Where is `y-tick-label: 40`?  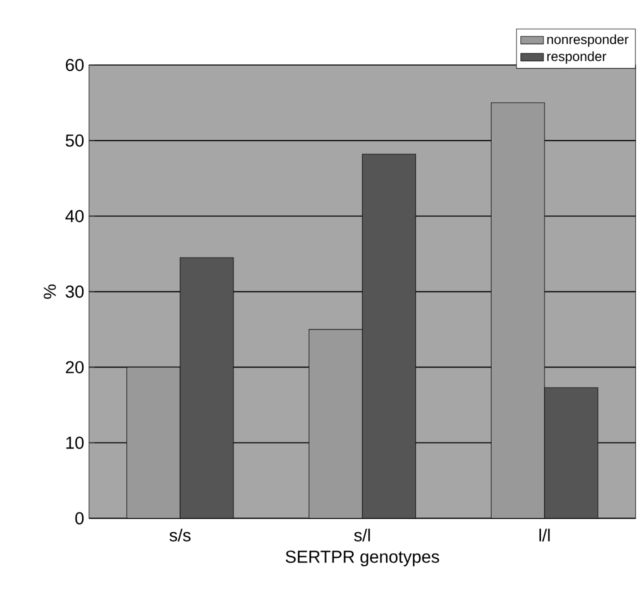
y-tick-label: 40 is located at coordinates (74, 216).